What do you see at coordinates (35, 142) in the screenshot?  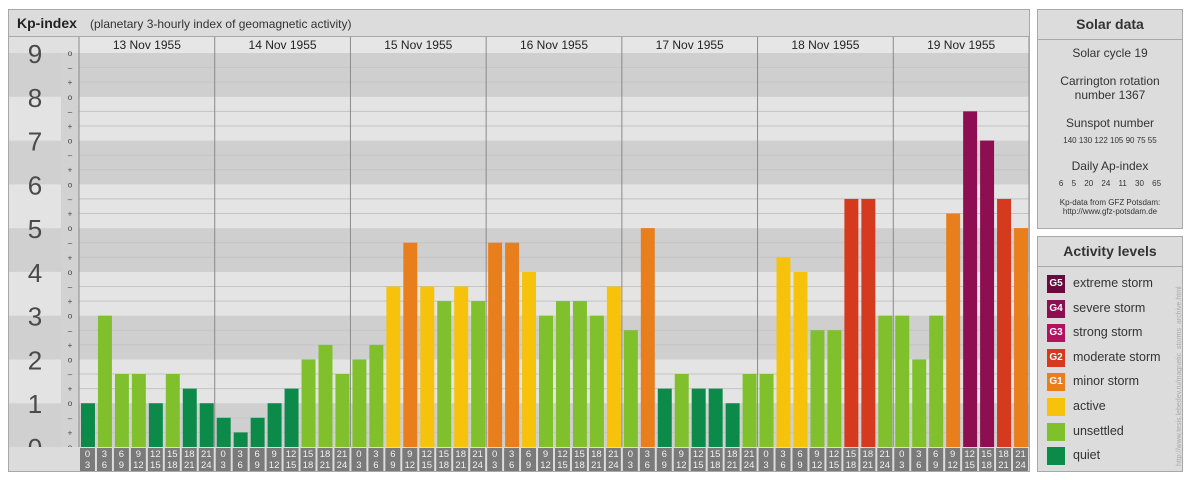 I see `y-tick-label: 7` at bounding box center [35, 142].